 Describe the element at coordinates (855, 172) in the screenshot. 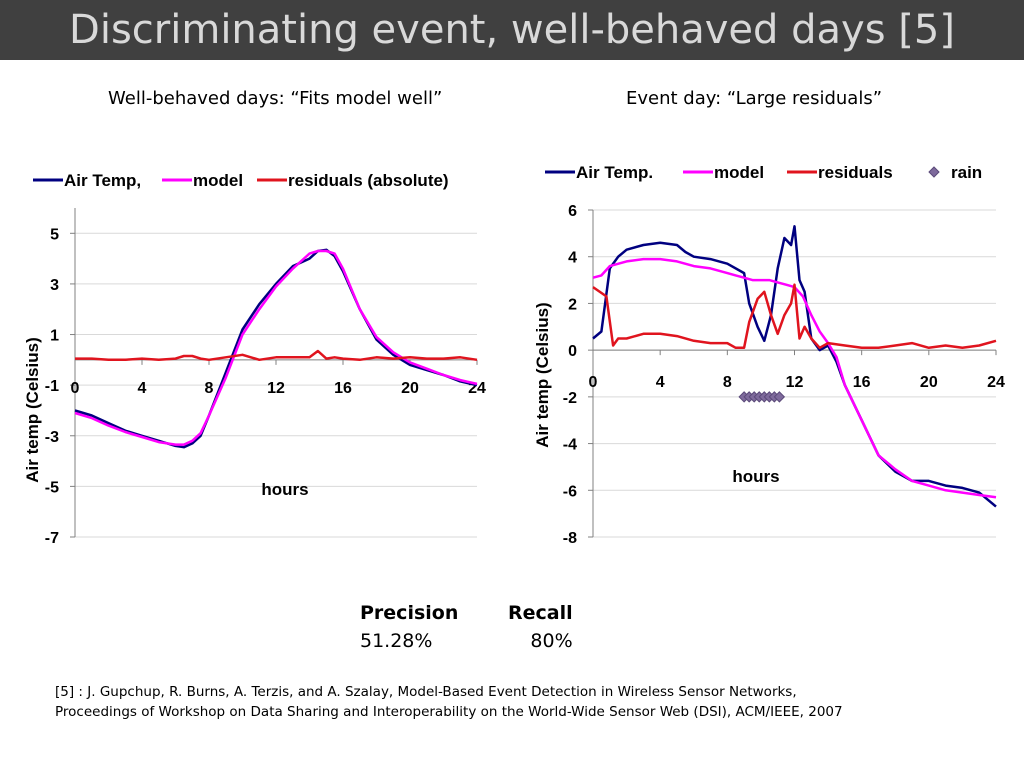

I see `right-legend-label: residuals` at that location.